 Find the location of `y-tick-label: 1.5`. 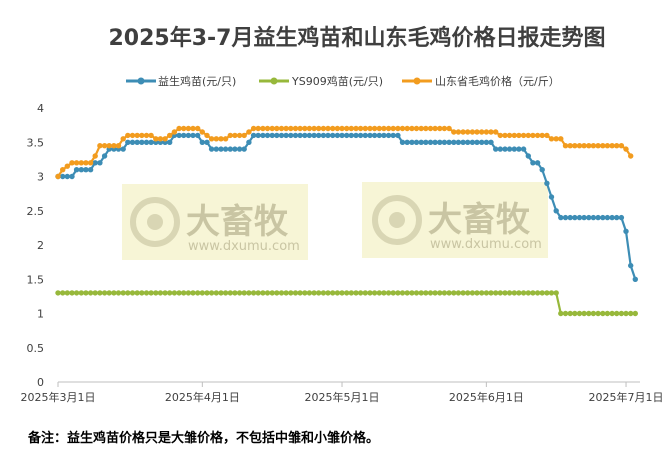

y-tick-label: 1.5 is located at coordinates (36, 279).